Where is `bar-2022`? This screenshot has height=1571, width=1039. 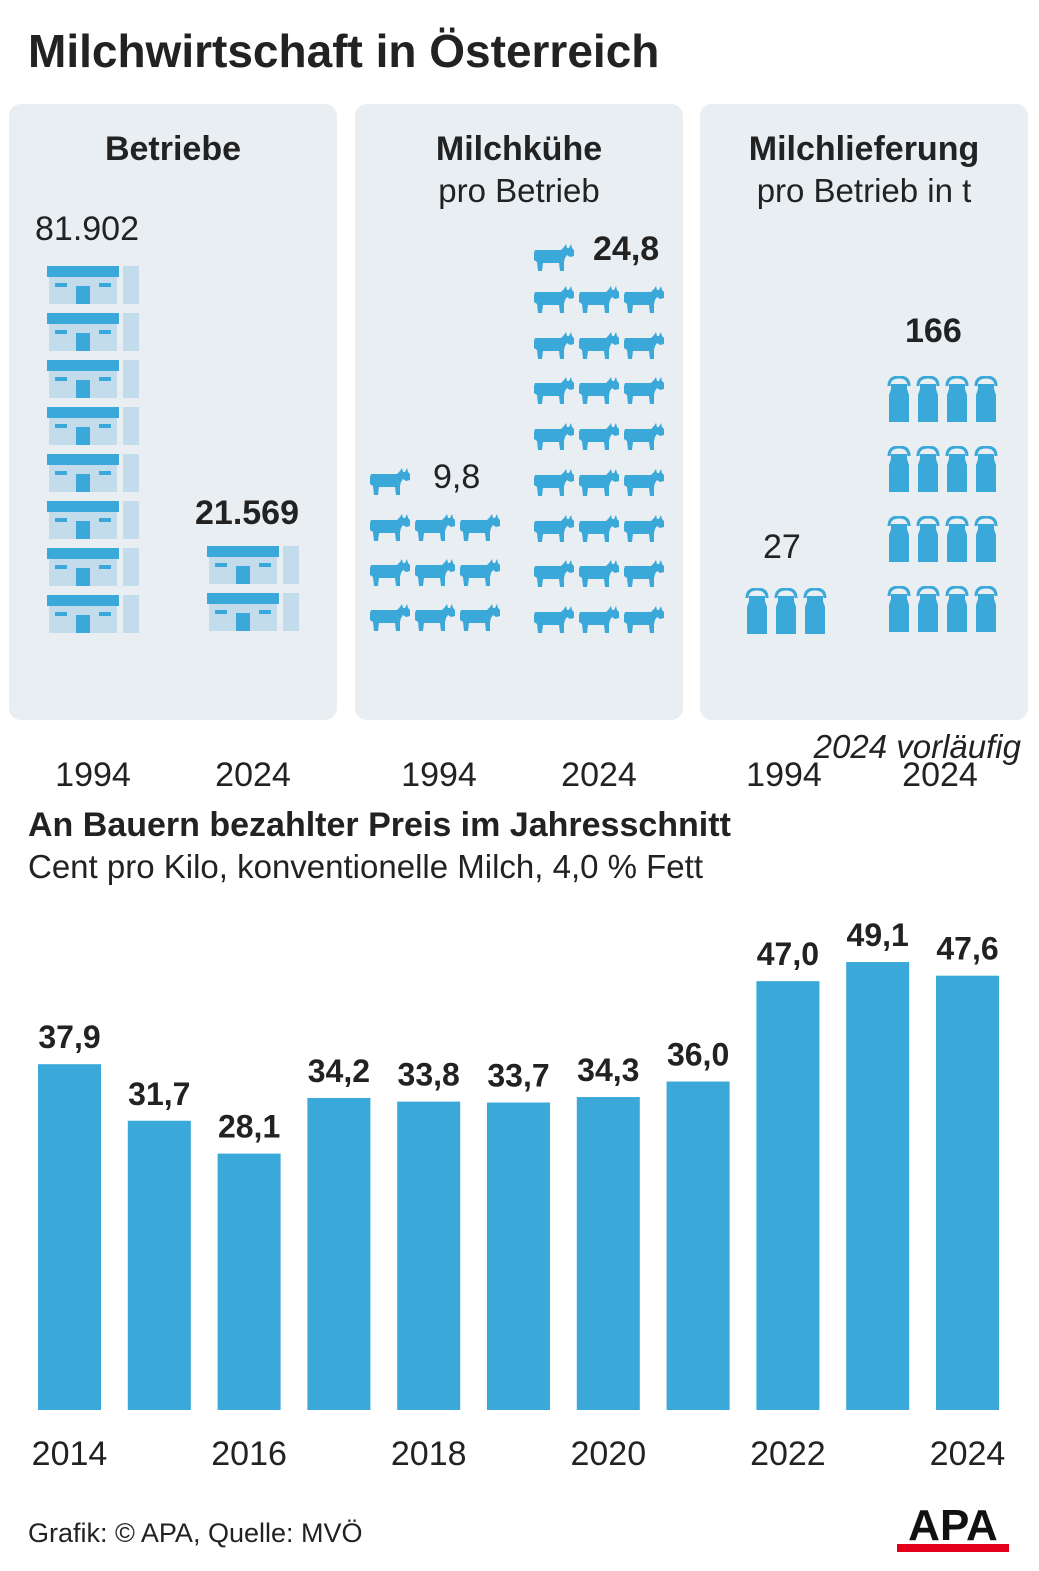
bar-2022 is located at coordinates (788, 1195).